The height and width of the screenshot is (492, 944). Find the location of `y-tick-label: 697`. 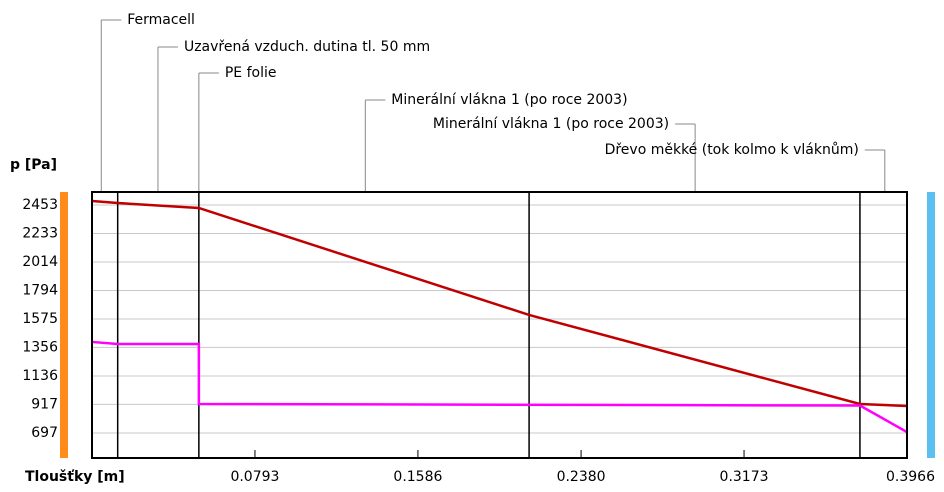

y-tick-label: 697 is located at coordinates (44, 433).